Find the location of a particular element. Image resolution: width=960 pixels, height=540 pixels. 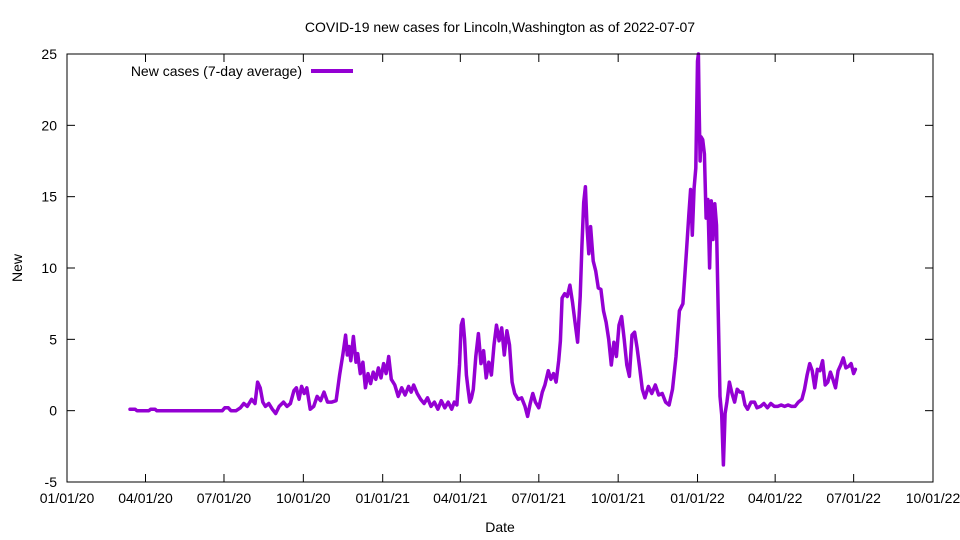

y-tick-label: 25 is located at coordinates (49, 54).